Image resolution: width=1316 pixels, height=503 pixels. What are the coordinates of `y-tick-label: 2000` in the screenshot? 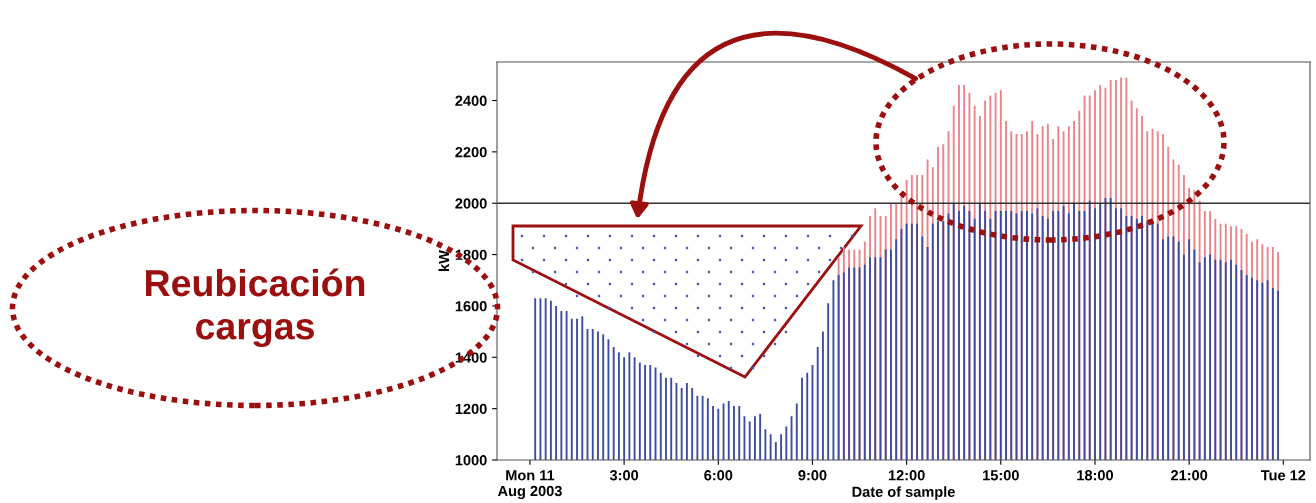 It's located at (471, 203).